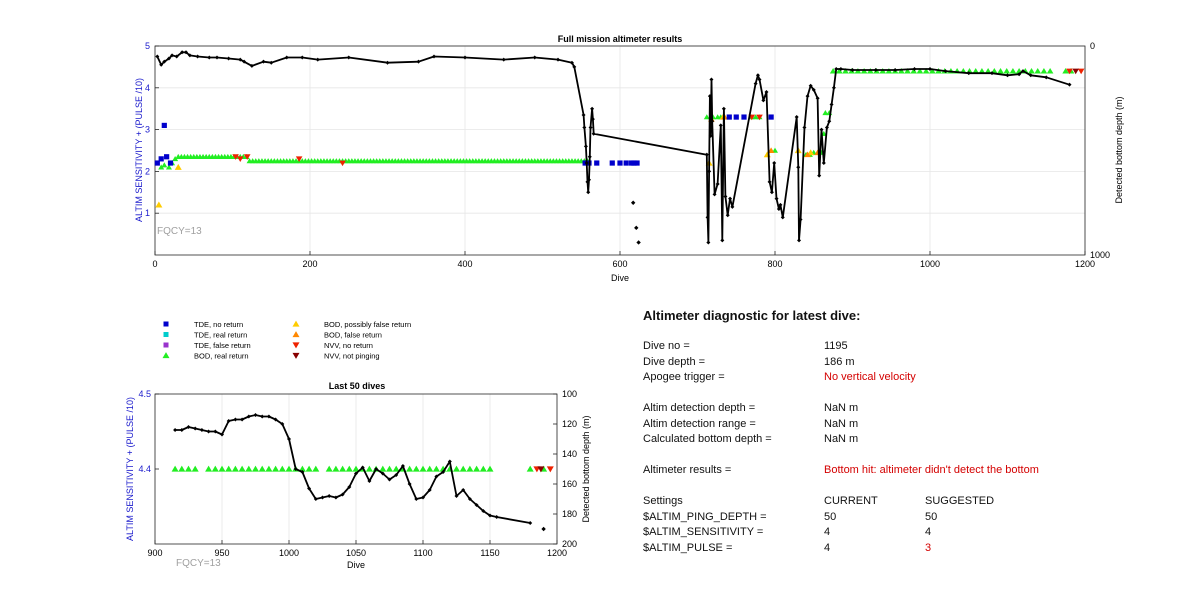 The height and width of the screenshot is (611, 1200). I want to click on settings-label: Settings, so click(663, 501).